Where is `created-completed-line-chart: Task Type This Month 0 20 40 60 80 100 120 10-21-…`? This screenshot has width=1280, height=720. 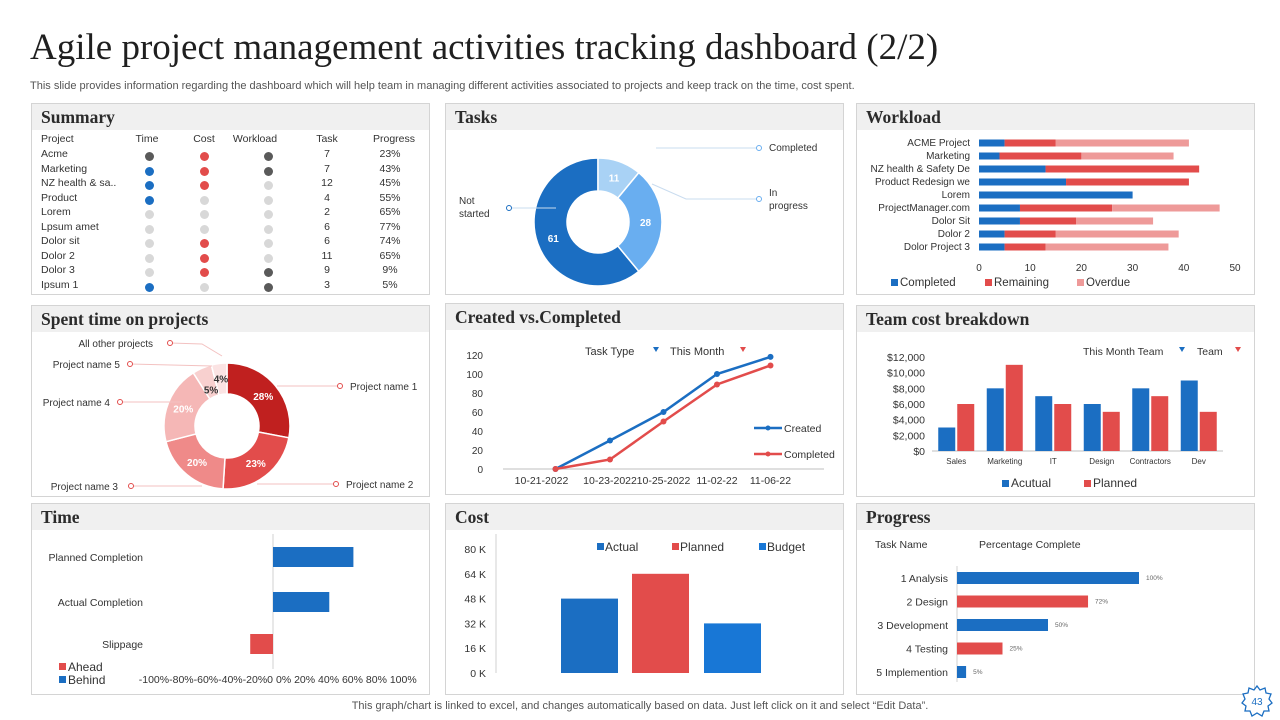 created-completed-line-chart: Task Type This Month 0 20 40 60 80 100 120 10-21-… is located at coordinates (650, 416).